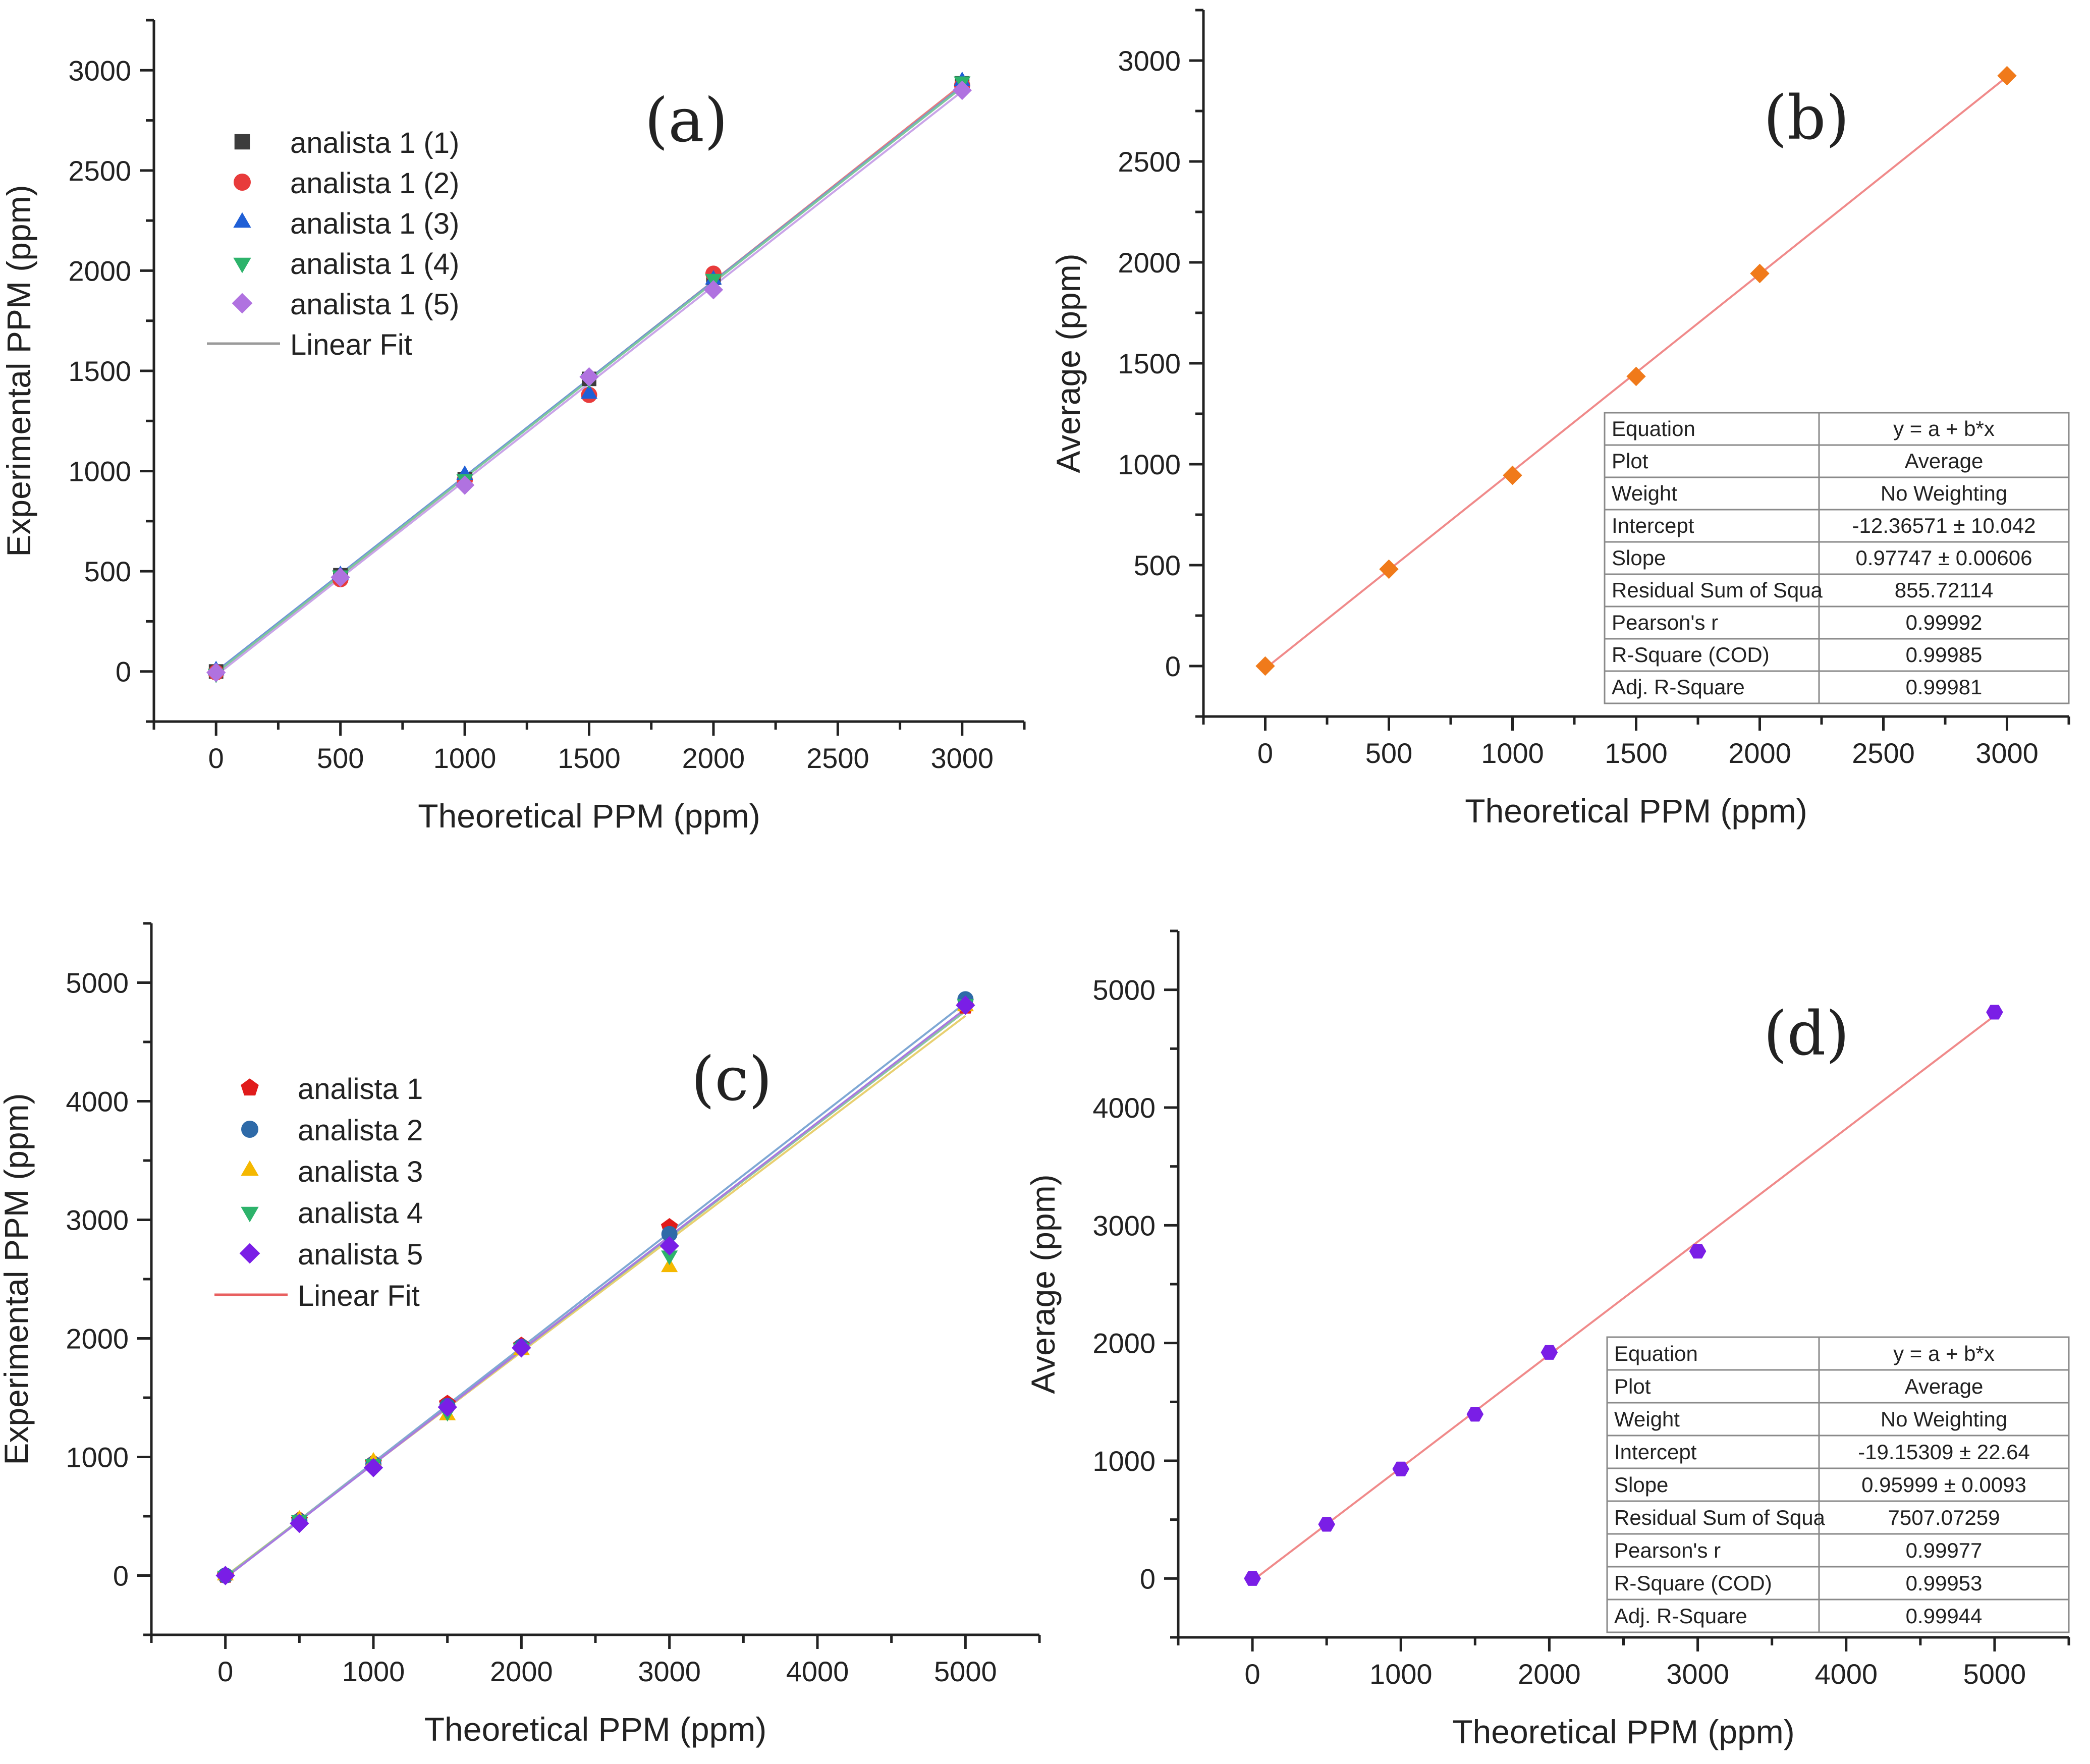 This screenshot has height=1764, width=2090. Describe the element at coordinates (1944, 1353) in the screenshot. I see `table-value: y = a + b*x` at that location.